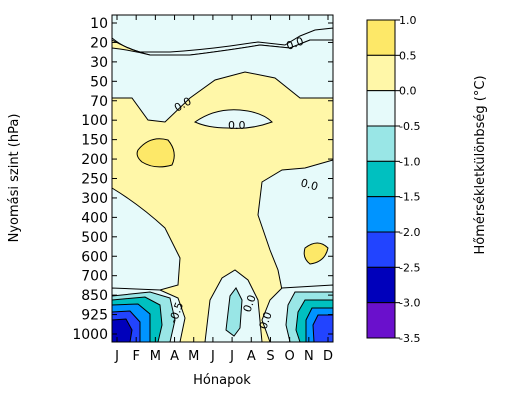 The height and width of the screenshot is (400, 511). Describe the element at coordinates (409, 232) in the screenshot. I see `colorbar-tick-label: -2.0` at that location.